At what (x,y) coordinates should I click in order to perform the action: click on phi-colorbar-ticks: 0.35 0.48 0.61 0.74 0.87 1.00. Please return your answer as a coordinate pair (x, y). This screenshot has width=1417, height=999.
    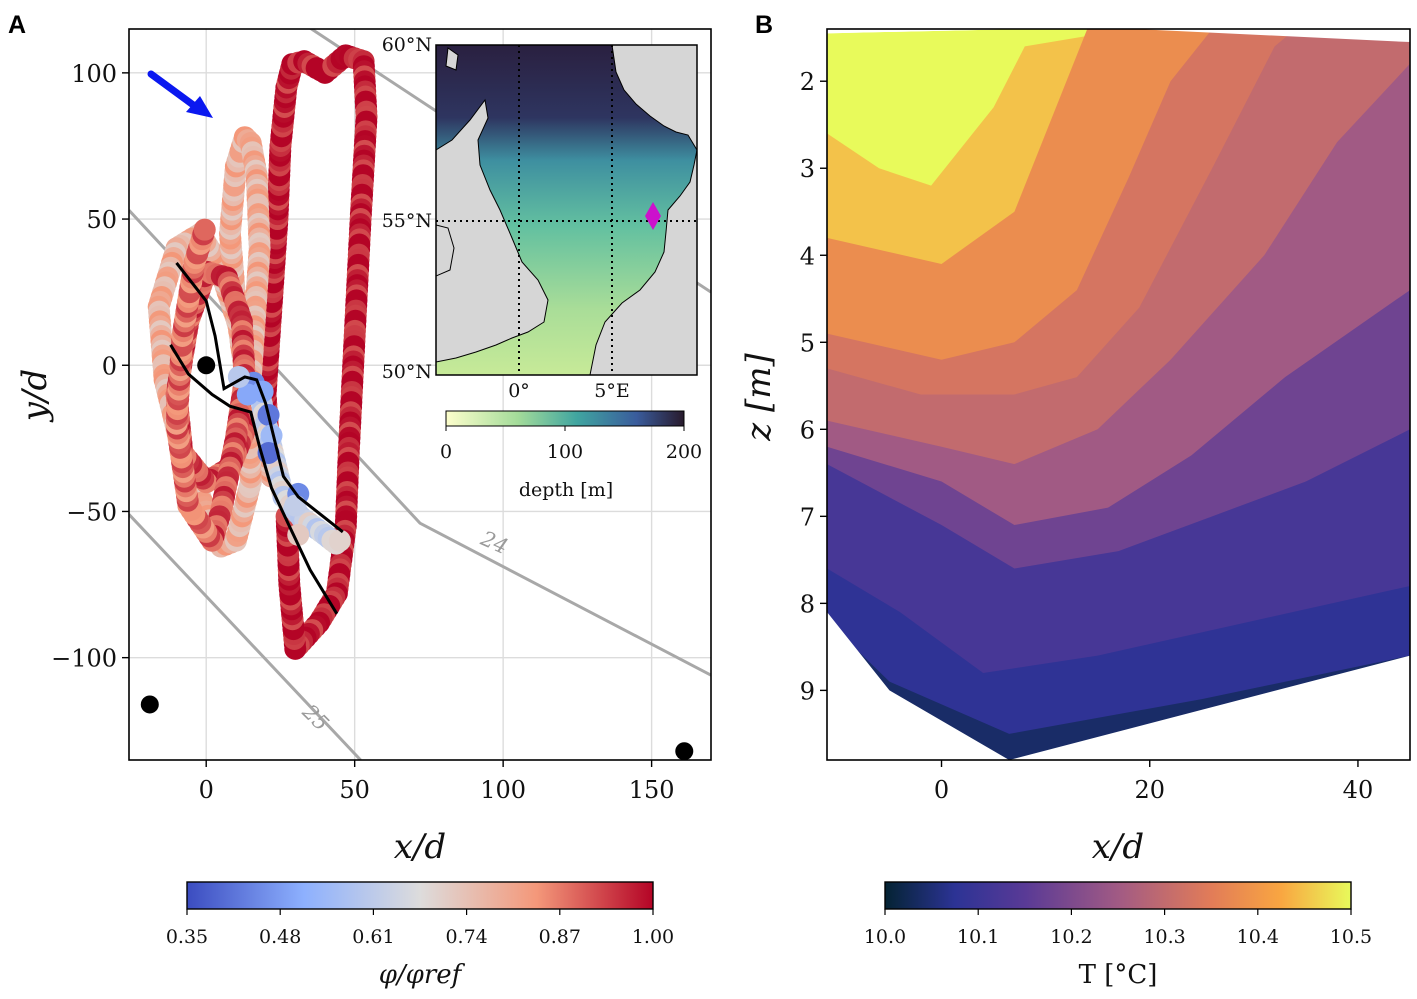
    Looking at the image, I should click on (420, 928).